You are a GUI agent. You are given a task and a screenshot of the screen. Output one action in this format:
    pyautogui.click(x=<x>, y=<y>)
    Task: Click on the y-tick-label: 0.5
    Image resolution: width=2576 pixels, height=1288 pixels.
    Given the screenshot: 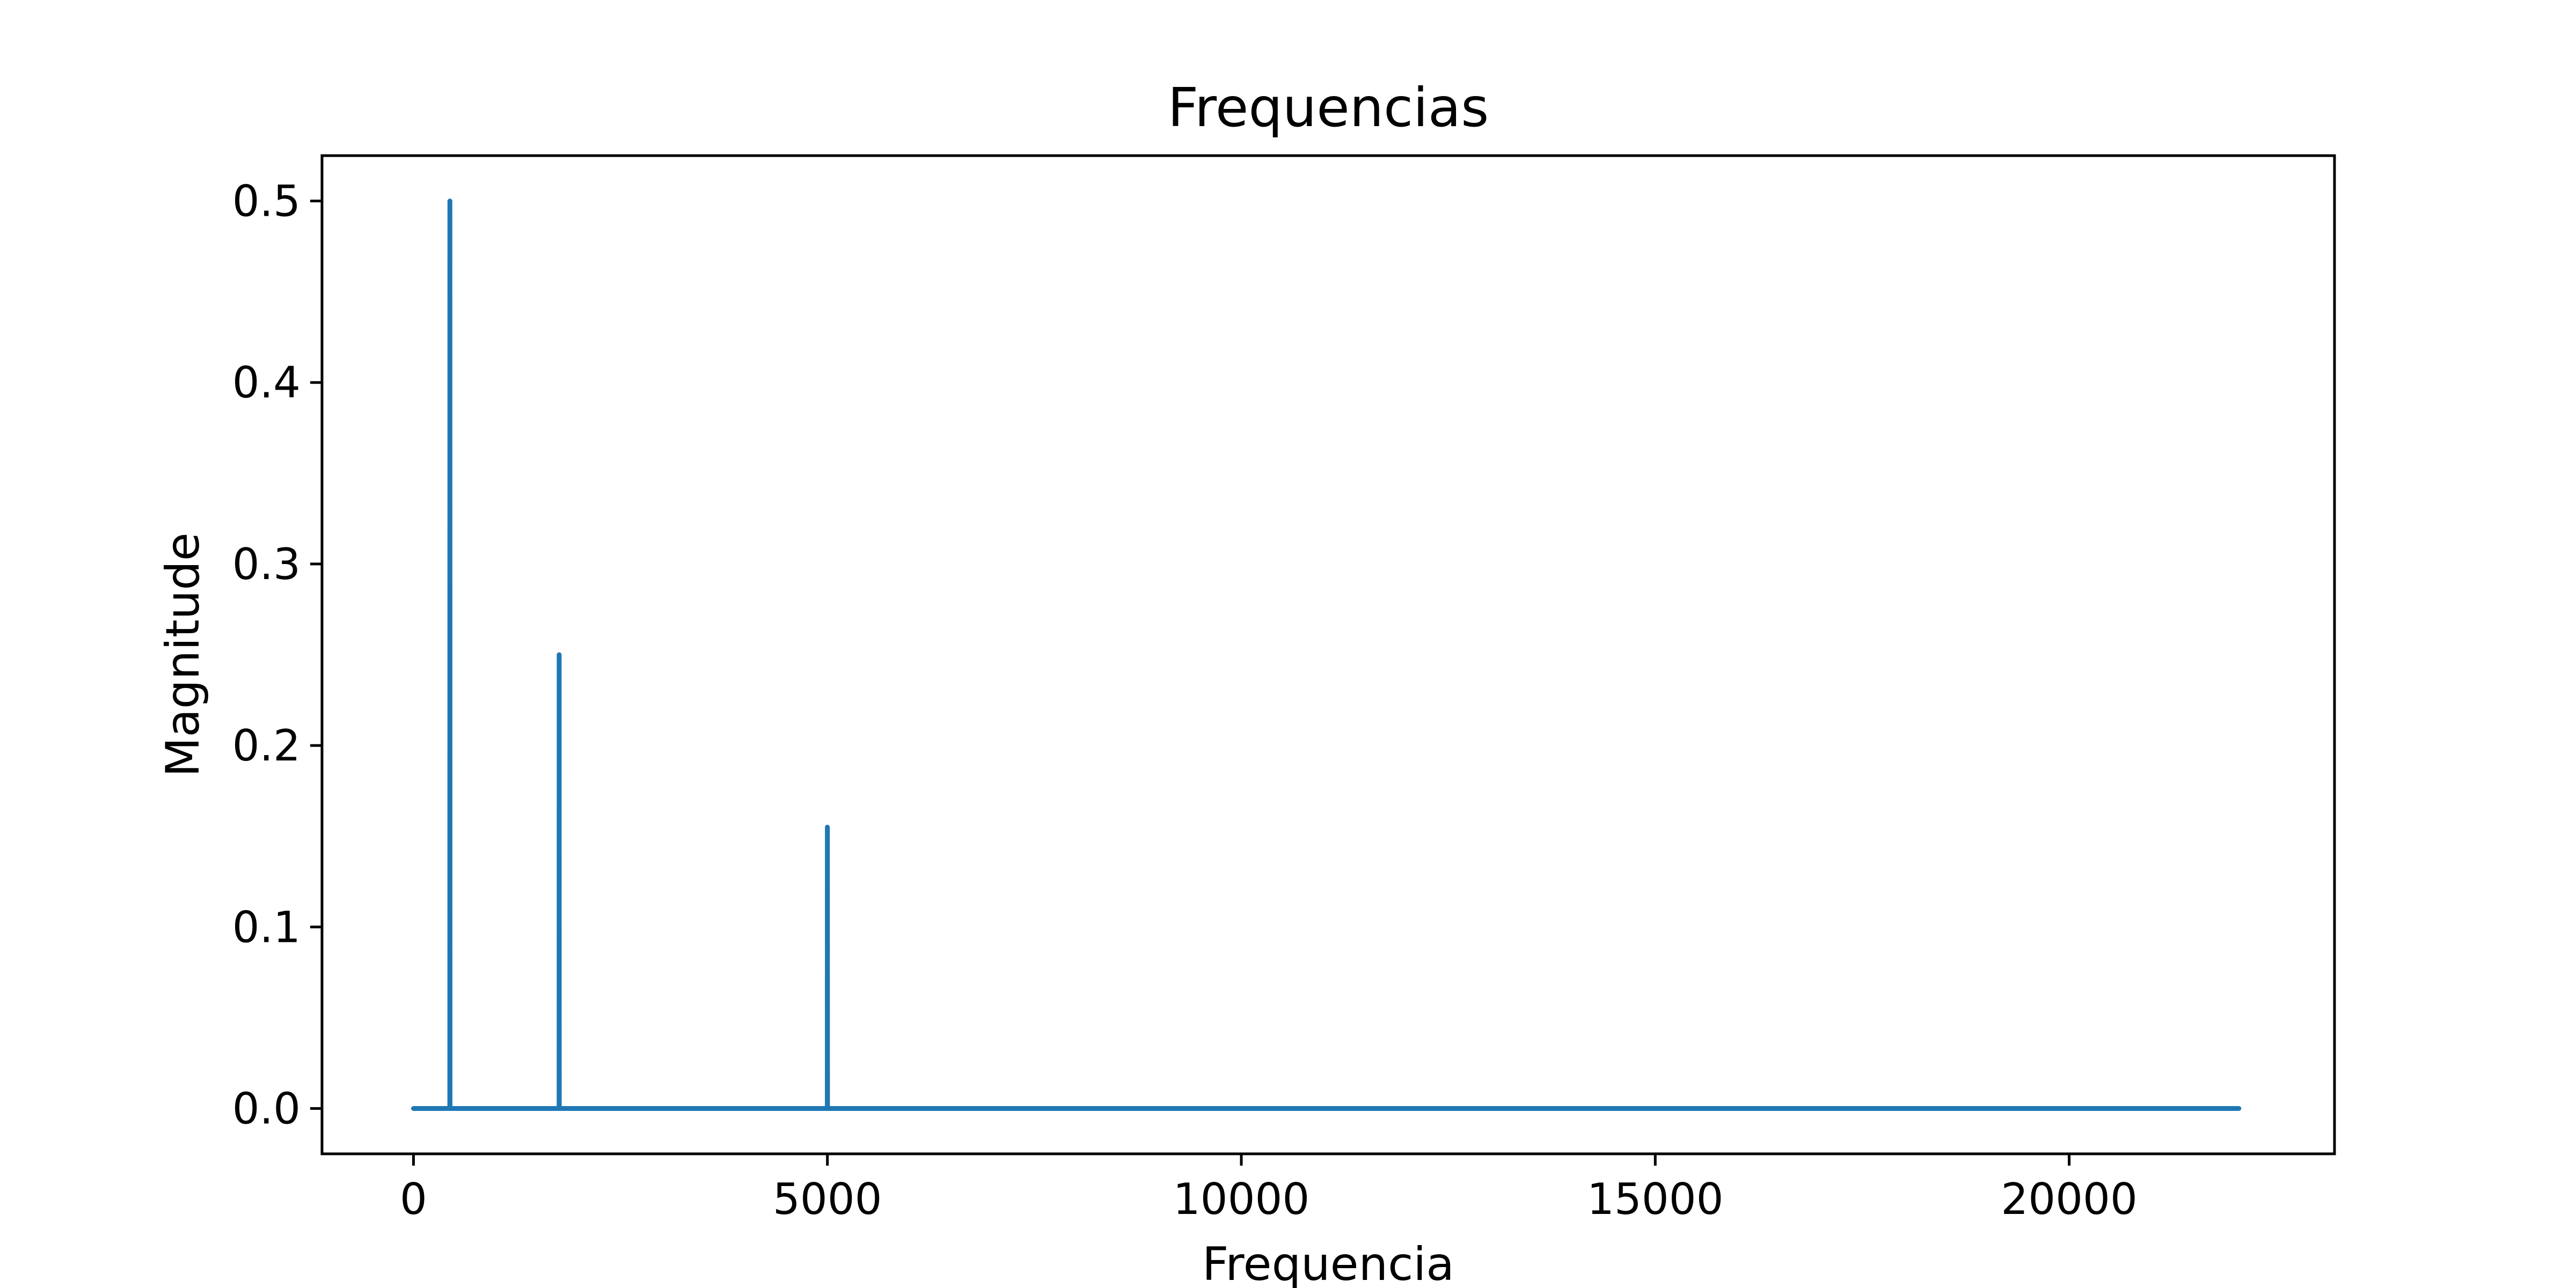 What is the action you would take?
    pyautogui.click(x=266, y=201)
    